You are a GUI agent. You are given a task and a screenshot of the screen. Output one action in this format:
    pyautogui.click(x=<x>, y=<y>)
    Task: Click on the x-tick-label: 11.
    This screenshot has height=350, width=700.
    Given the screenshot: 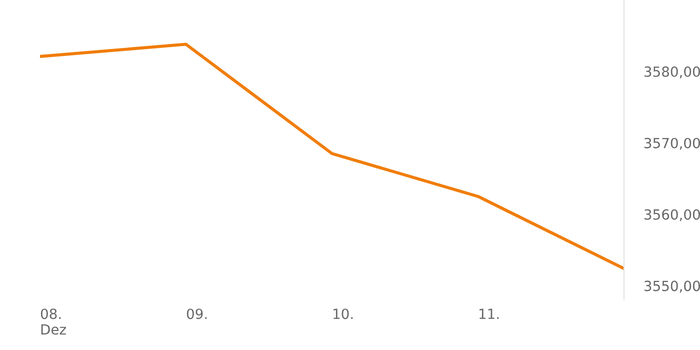 What is the action you would take?
    pyautogui.click(x=489, y=313)
    